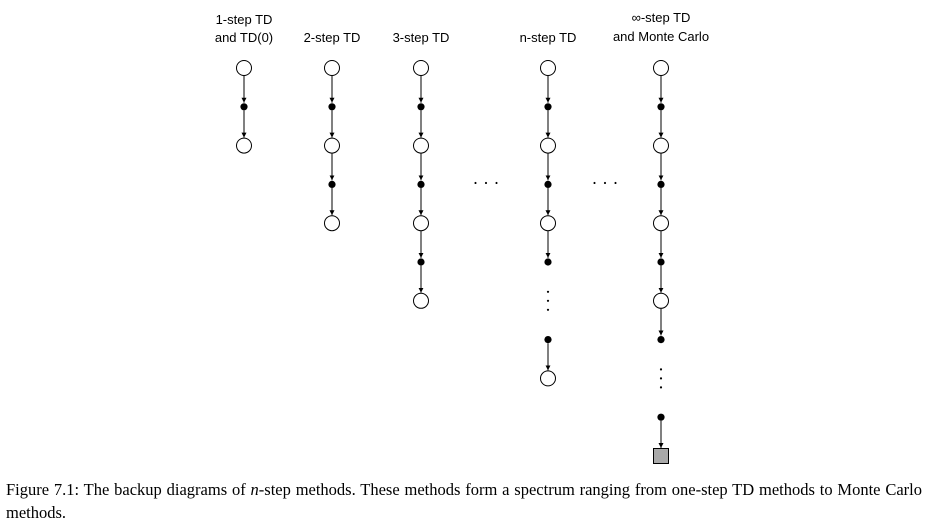 This screenshot has height=527, width=928. Describe the element at coordinates (421, 37) in the screenshot. I see `column-label: 3-step TD` at that location.